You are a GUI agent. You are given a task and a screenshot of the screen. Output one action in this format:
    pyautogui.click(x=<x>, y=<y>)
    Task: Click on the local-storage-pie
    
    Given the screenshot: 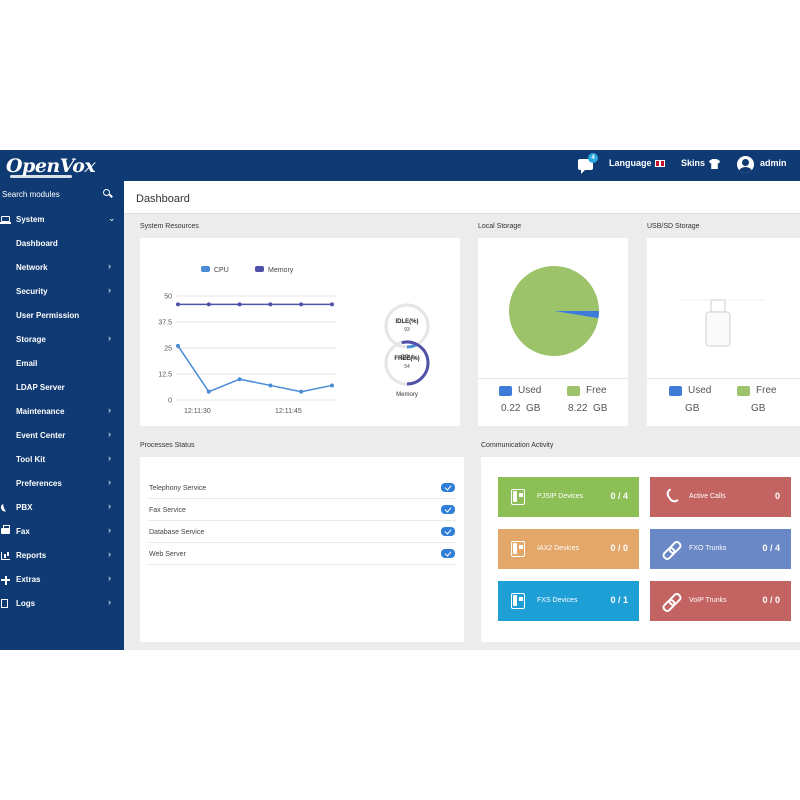 What is the action you would take?
    pyautogui.click(x=554, y=311)
    